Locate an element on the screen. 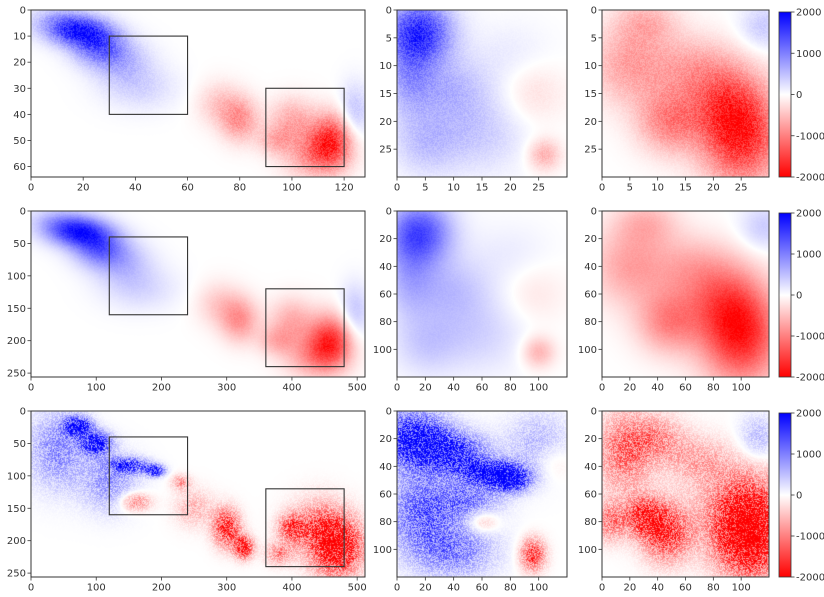 The image size is (824, 597). heatmap-panel-r2c0: 0 100 200 300 400 500 0 50 100 150 200 250 is located at coordinates (187, 500).